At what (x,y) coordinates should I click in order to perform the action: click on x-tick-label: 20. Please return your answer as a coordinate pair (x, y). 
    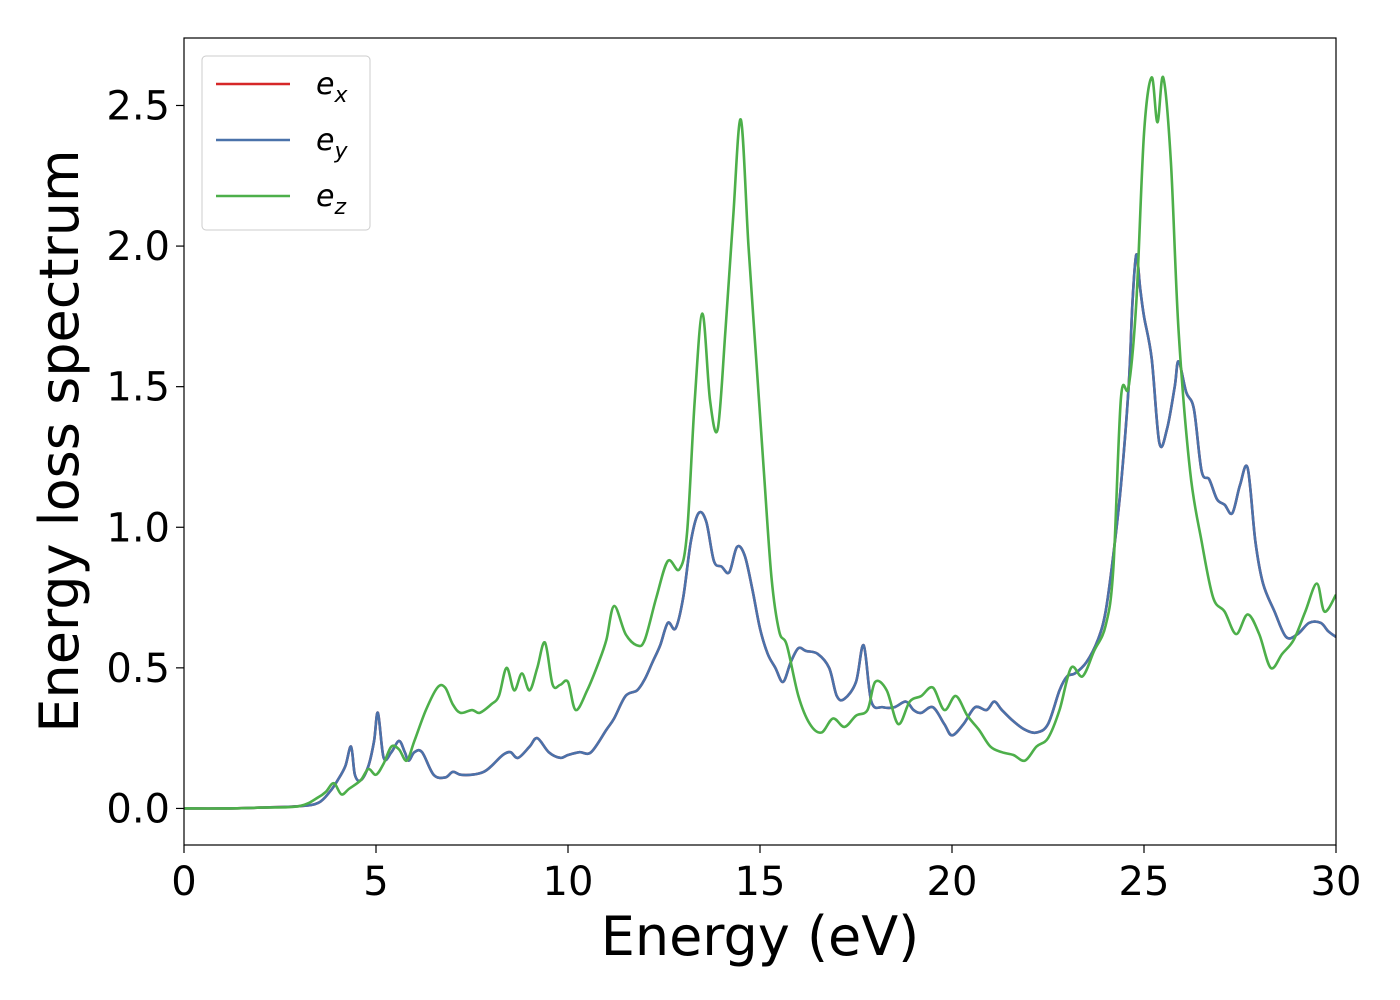
    Looking at the image, I should click on (952, 882).